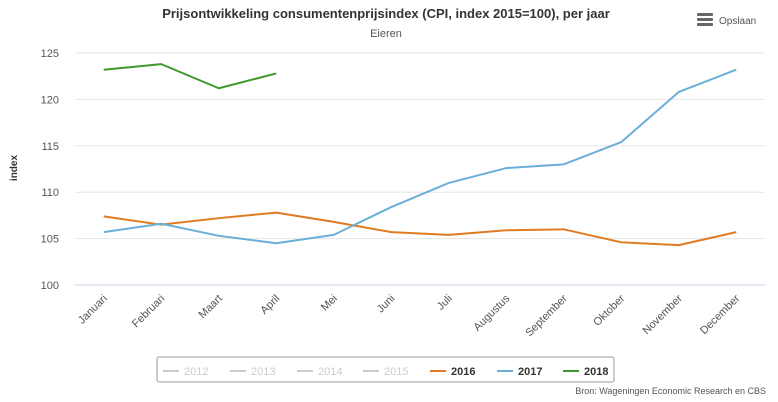 This screenshot has height=402, width=778. I want to click on legend-item: 2012, so click(185, 372).